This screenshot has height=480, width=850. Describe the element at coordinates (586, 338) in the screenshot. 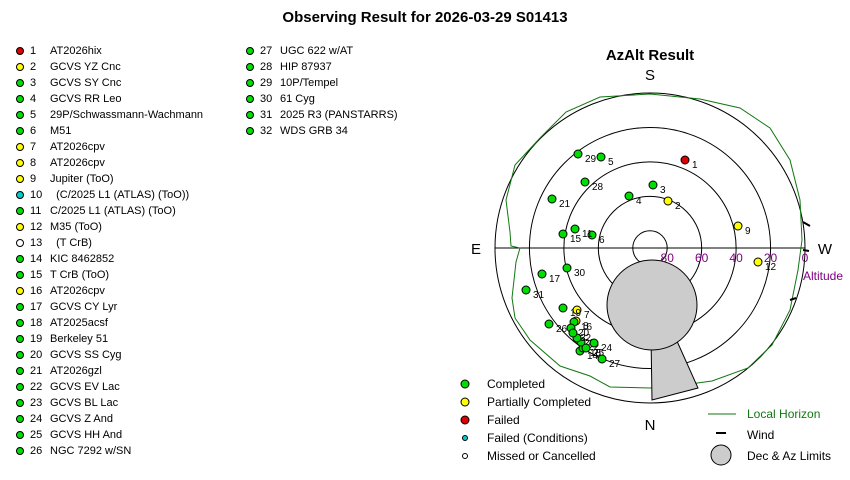

I see `point-label: 32` at that location.